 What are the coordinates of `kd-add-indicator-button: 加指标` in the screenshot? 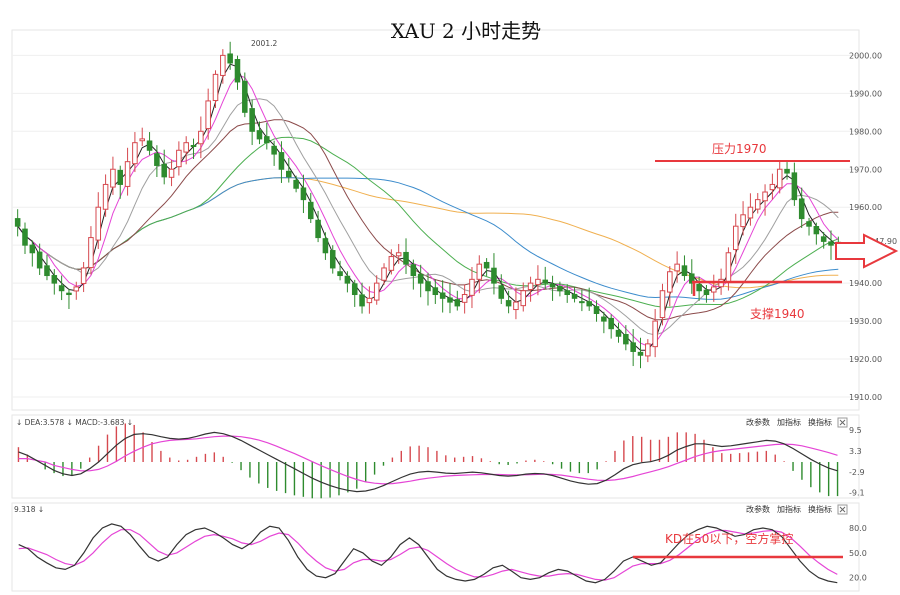 It's located at (789, 509).